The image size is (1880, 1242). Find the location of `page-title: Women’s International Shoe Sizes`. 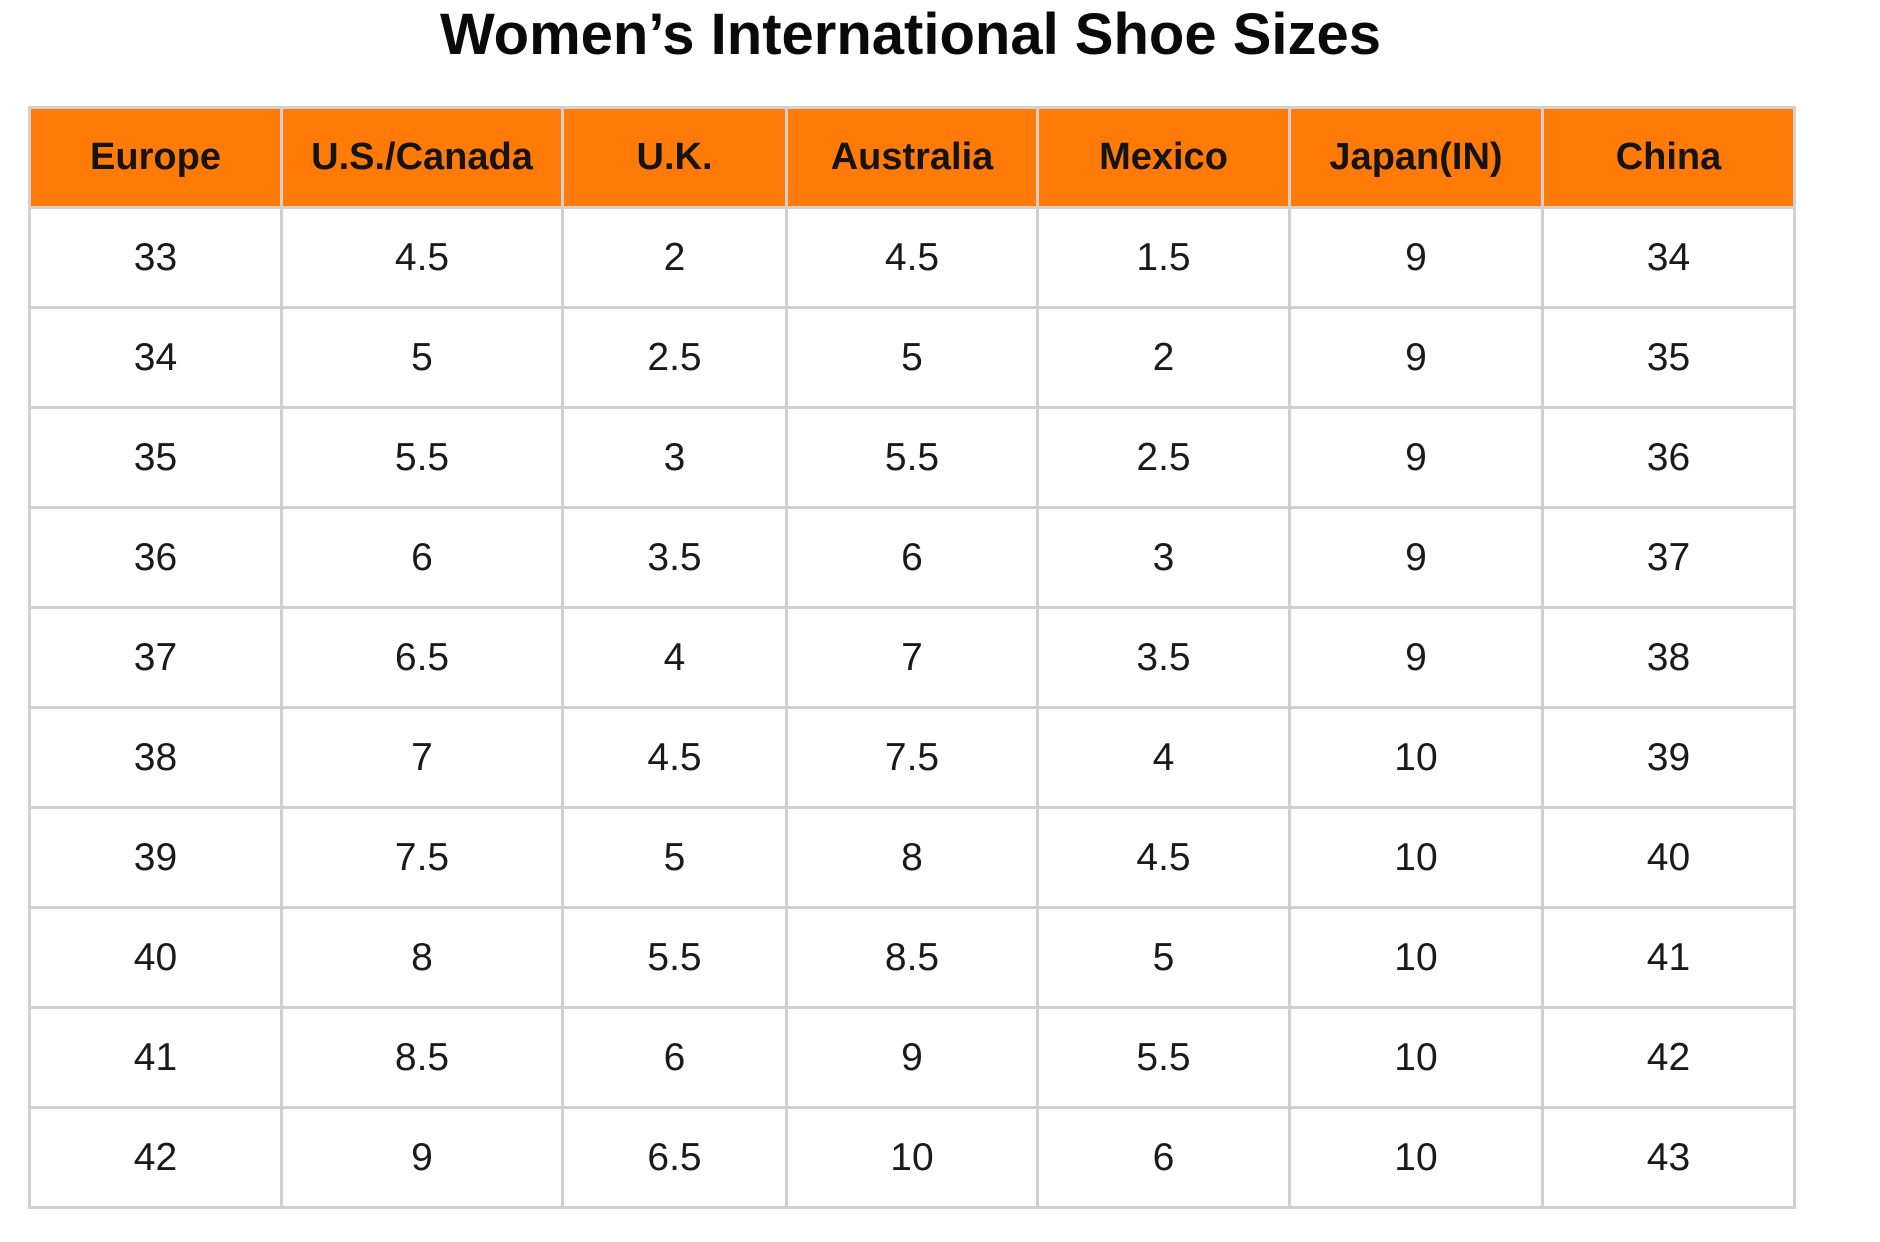

page-title: Women’s International Shoe Sizes is located at coordinates (910, 34).